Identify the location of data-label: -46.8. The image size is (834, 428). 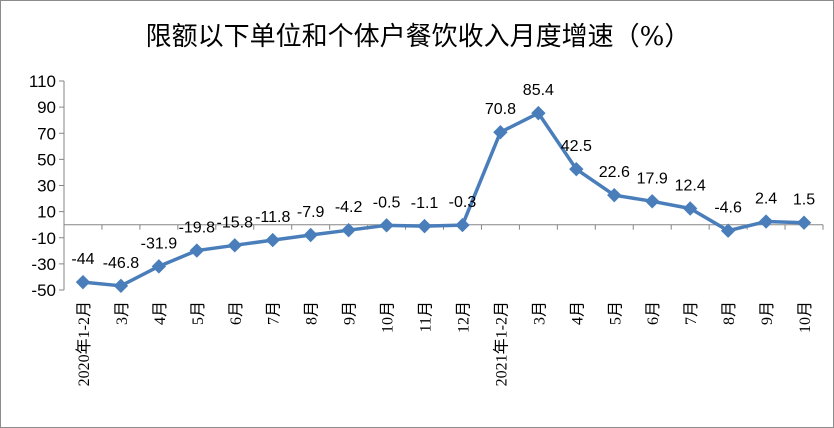
(121, 263).